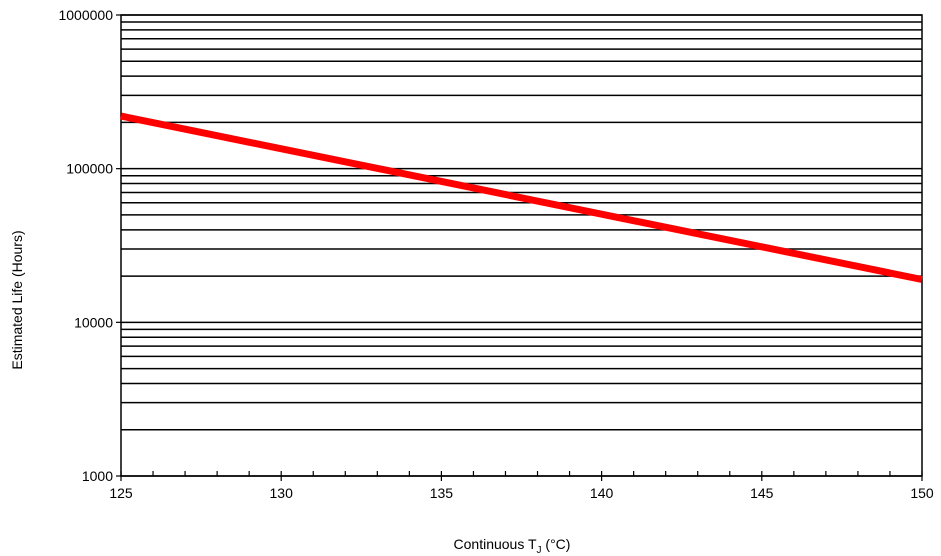 This screenshot has width=941, height=556. What do you see at coordinates (121, 493) in the screenshot?
I see `x-tick-label: 125` at bounding box center [121, 493].